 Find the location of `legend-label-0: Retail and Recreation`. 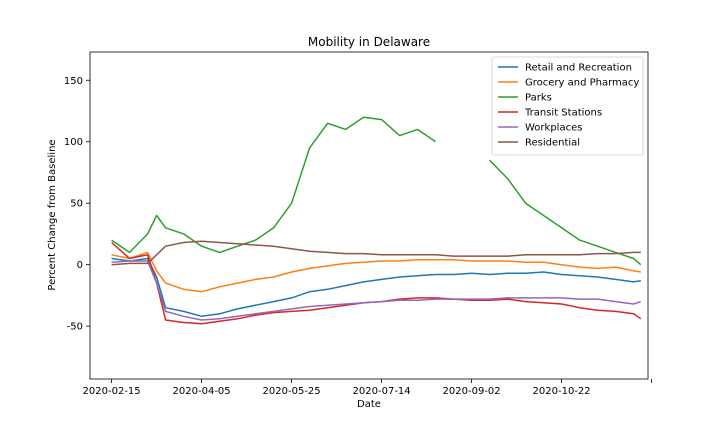

legend-label-0: Retail and Recreation is located at coordinates (578, 68).